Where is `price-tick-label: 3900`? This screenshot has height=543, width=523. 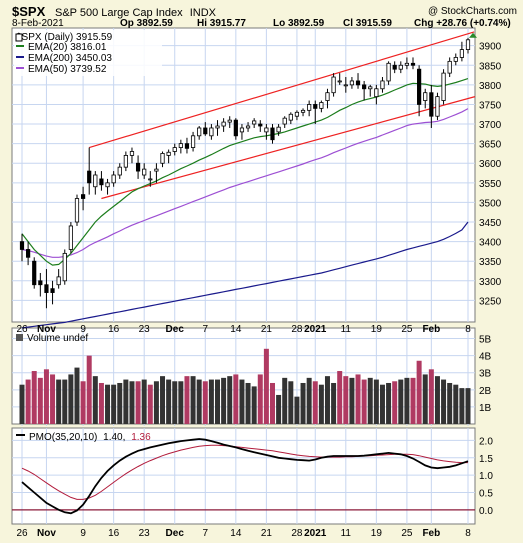
price-tick-label: 3900 is located at coordinates (490, 47).